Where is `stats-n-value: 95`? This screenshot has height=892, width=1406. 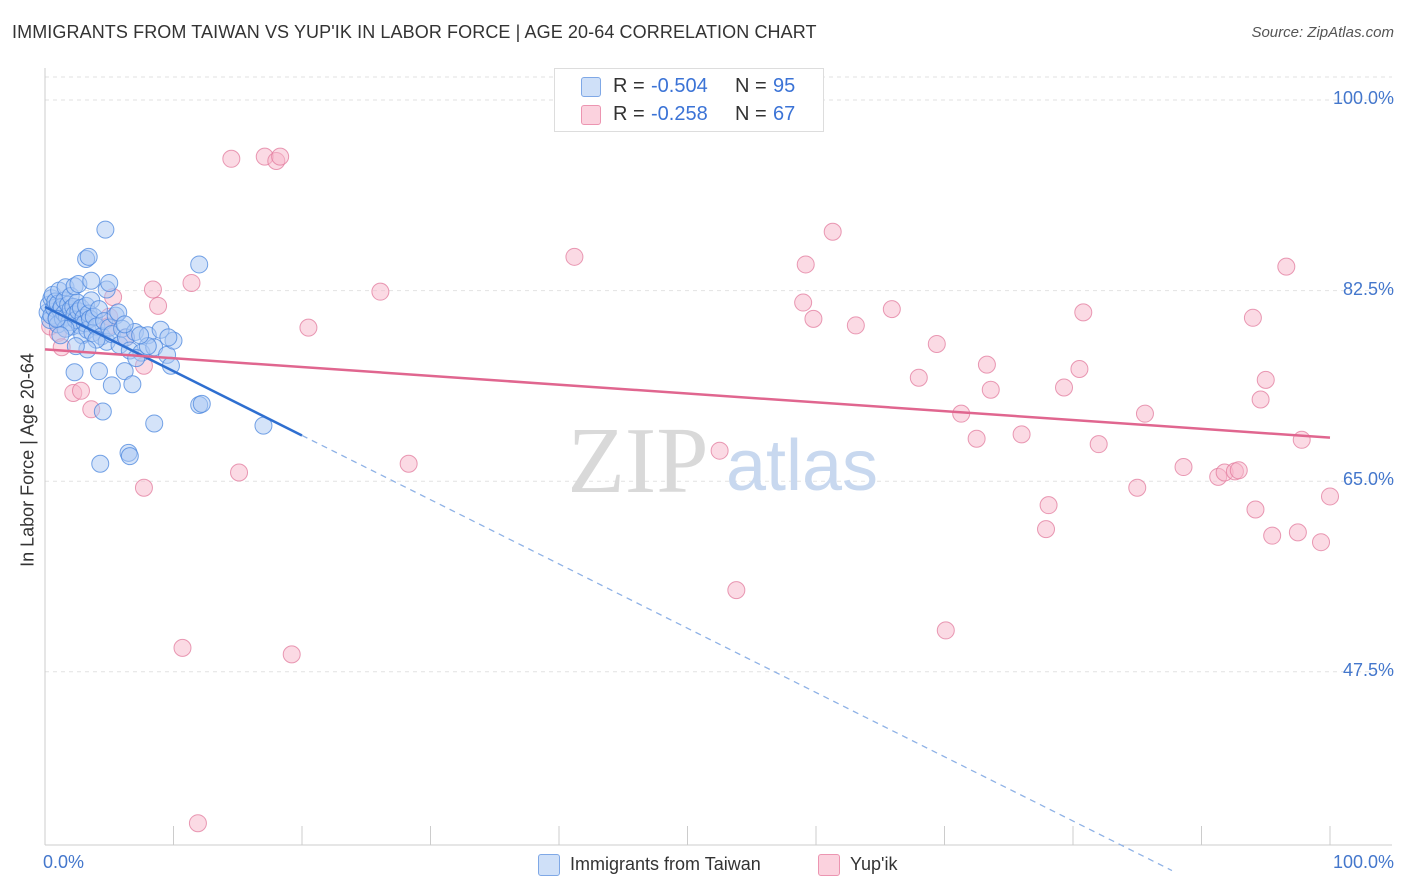 stats-n-value: 95 is located at coordinates (784, 86).